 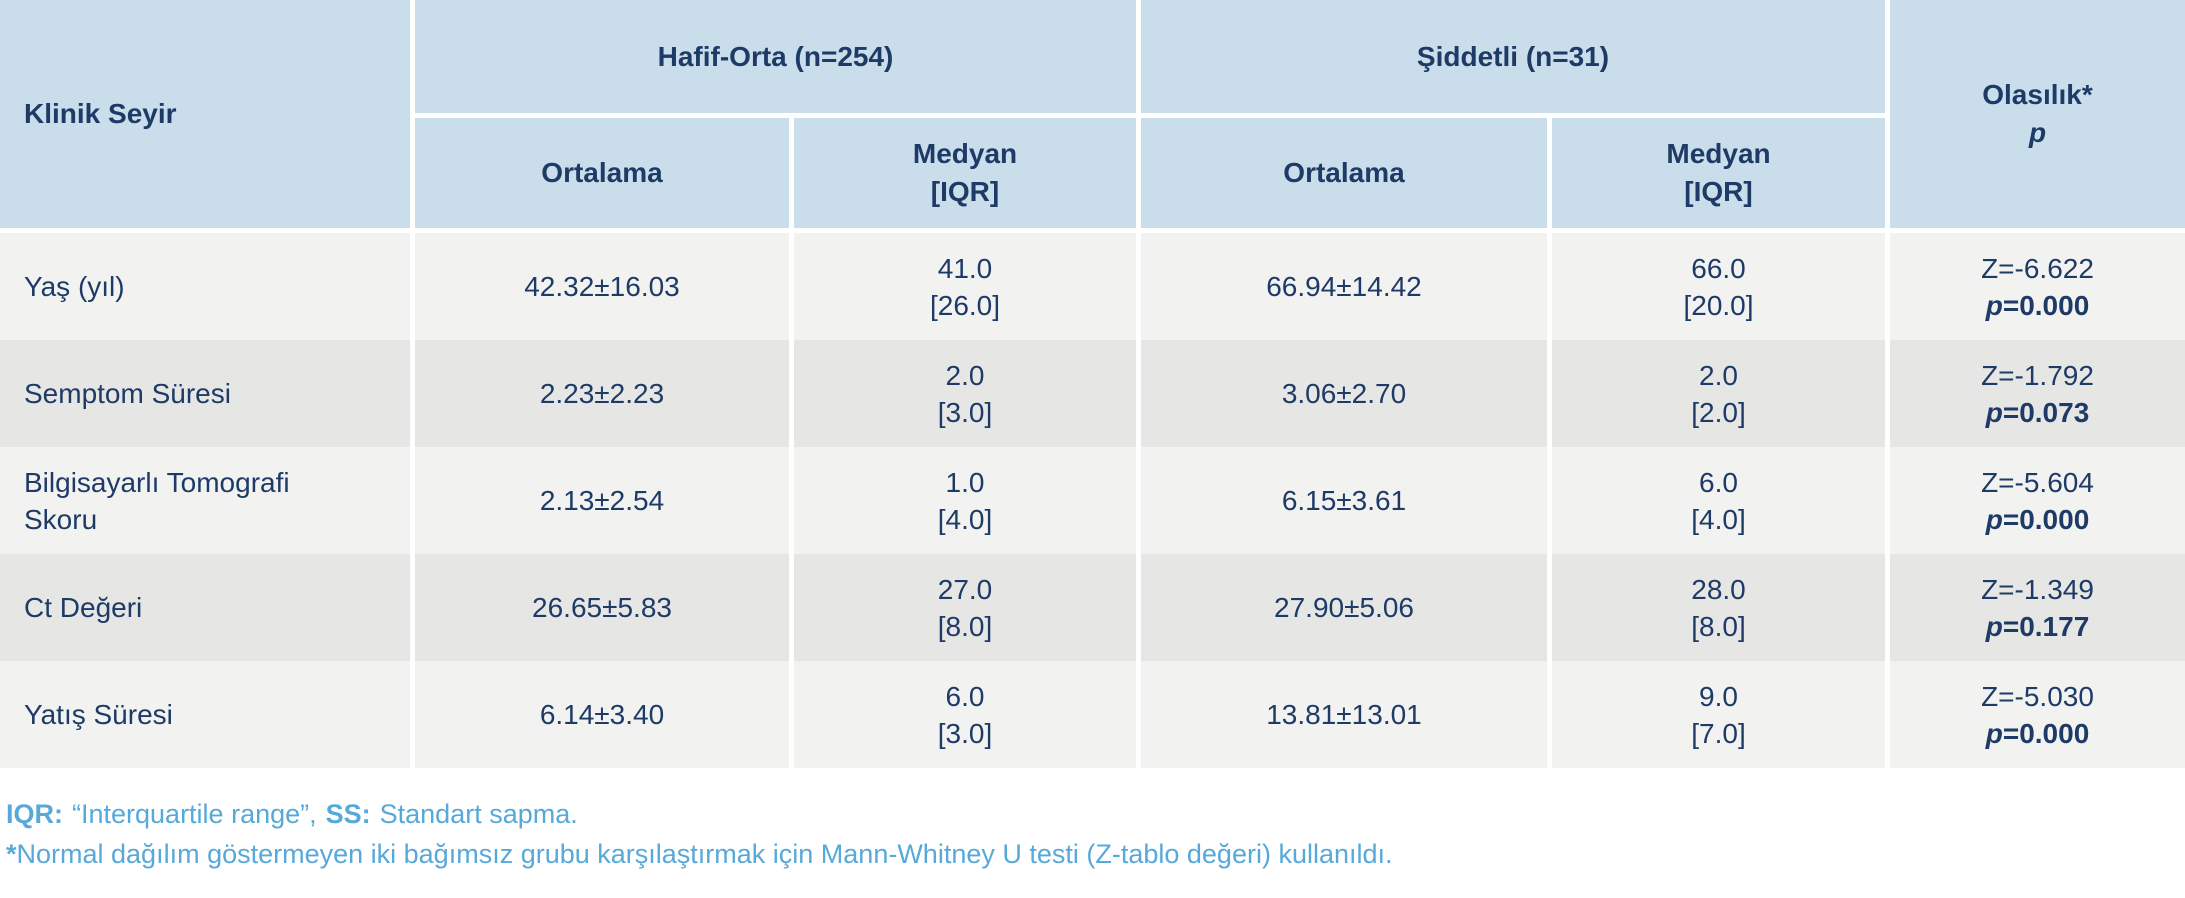 What do you see at coordinates (1721, 175) in the screenshot?
I see `subheader-medyan-siddetli: Medyan [IQR]` at bounding box center [1721, 175].